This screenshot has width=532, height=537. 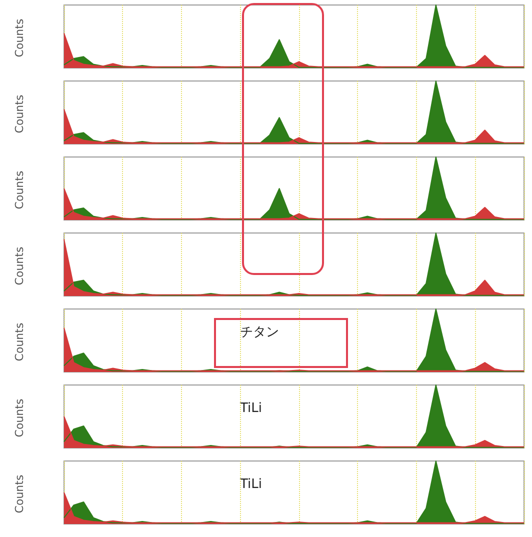 I want to click on annotation: チタン, so click(x=259, y=332).